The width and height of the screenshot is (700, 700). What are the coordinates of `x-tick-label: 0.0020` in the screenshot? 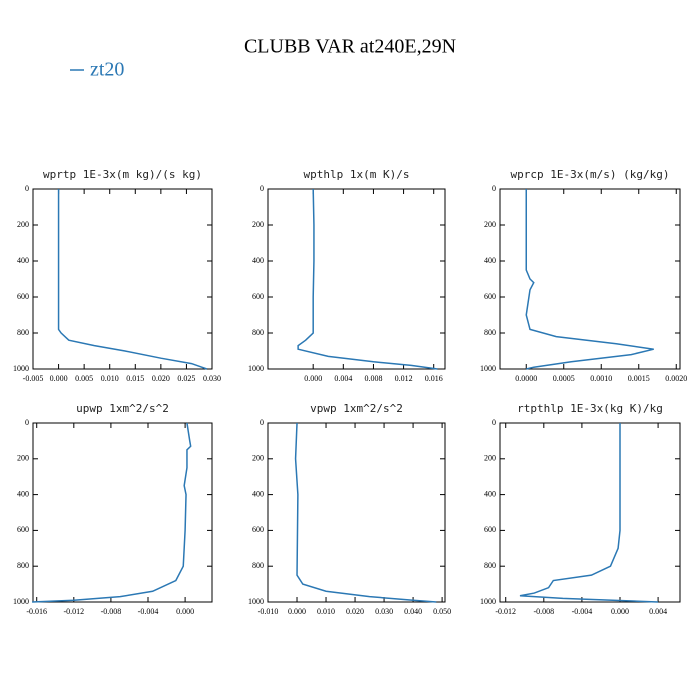 It's located at (676, 378).